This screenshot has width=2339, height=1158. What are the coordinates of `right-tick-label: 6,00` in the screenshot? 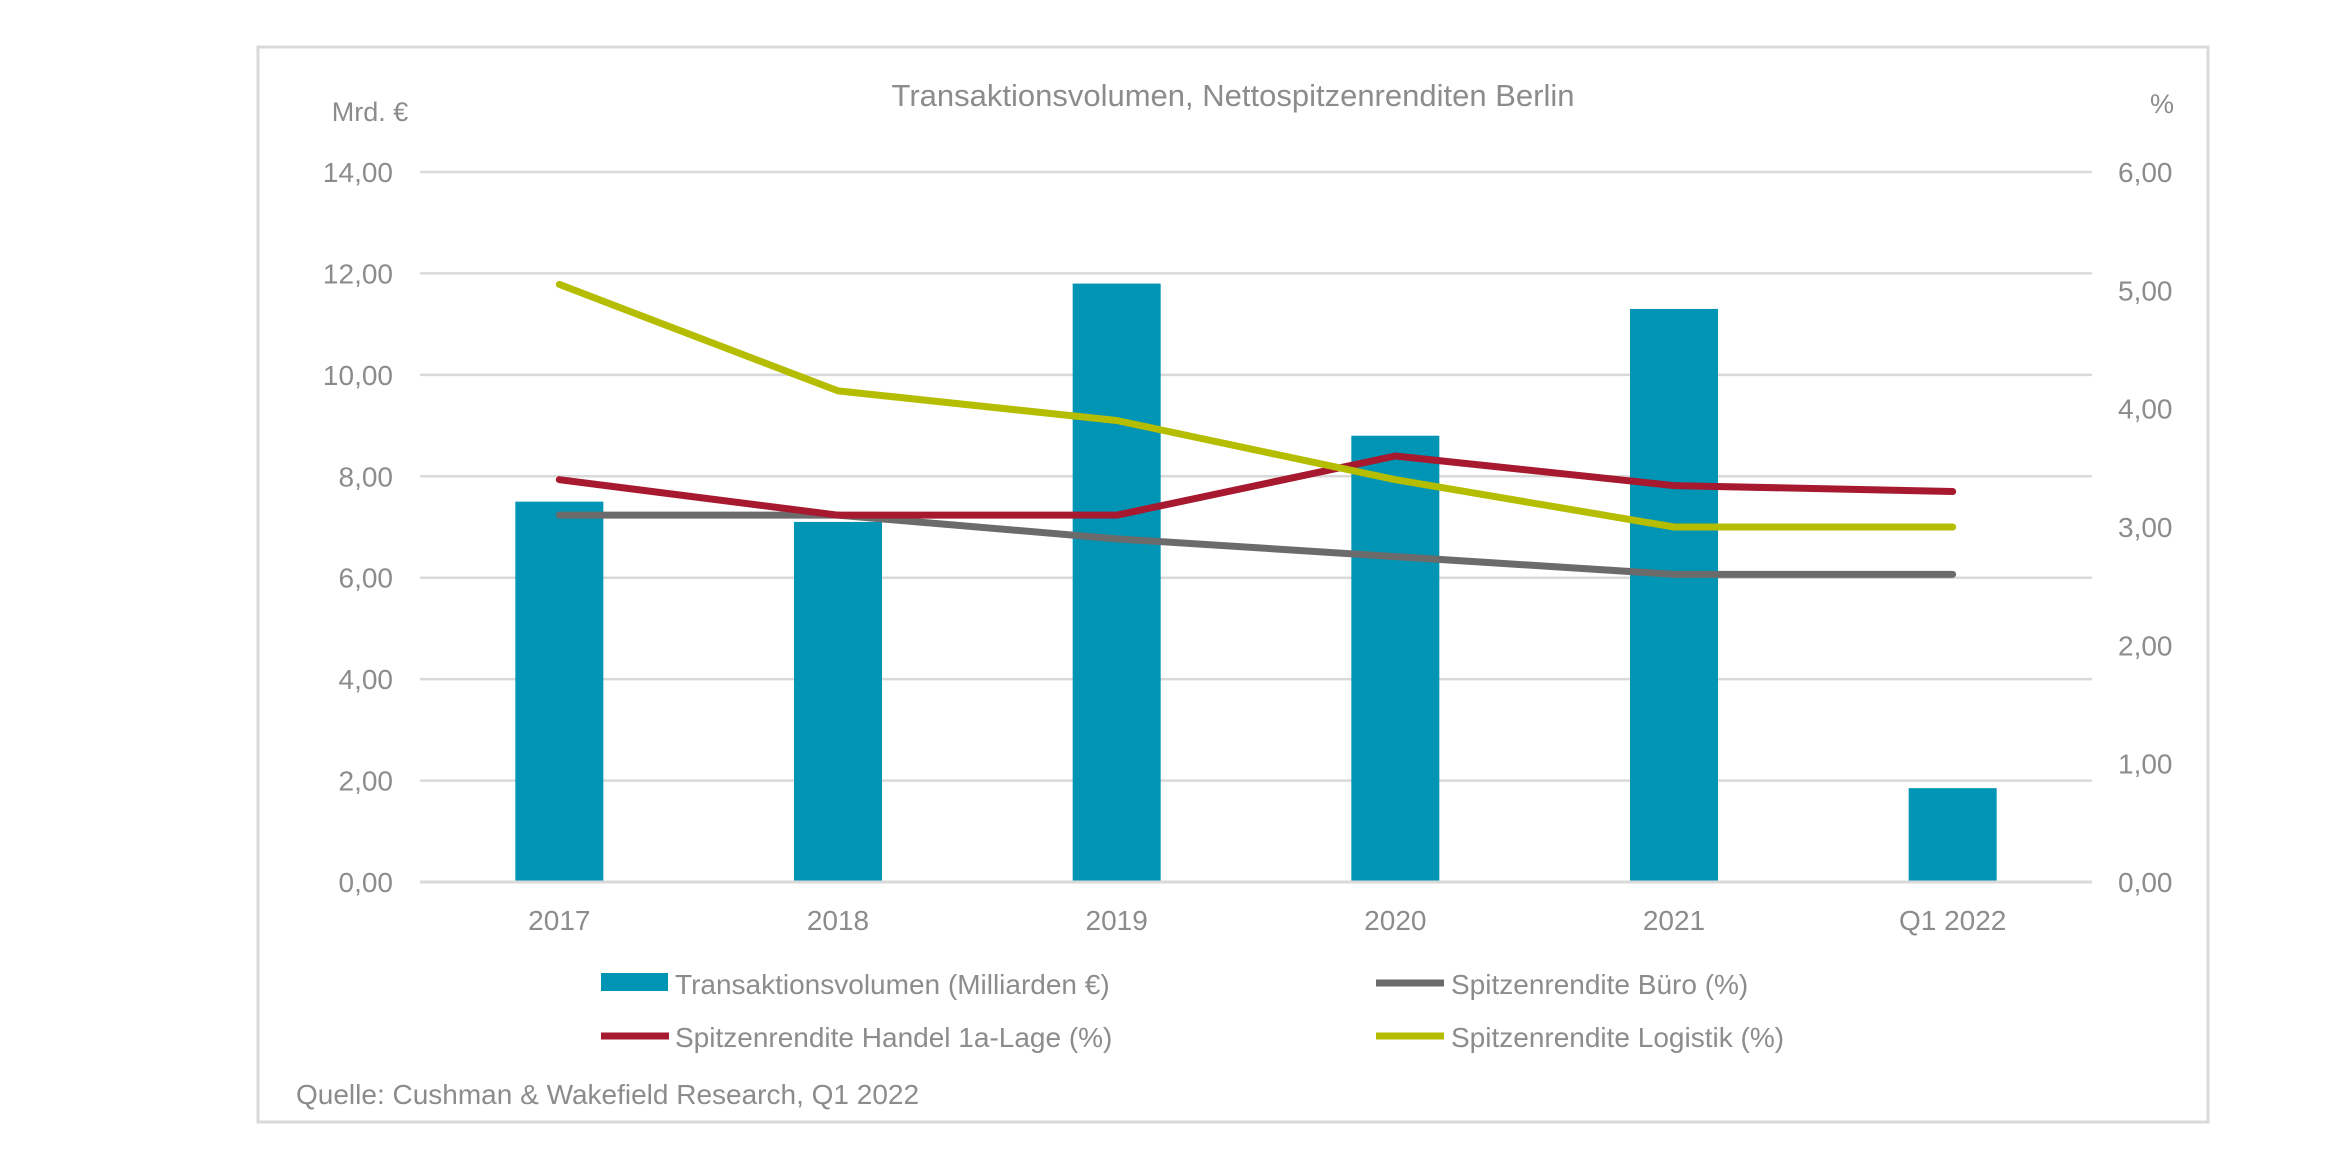 It's located at (2145, 172).